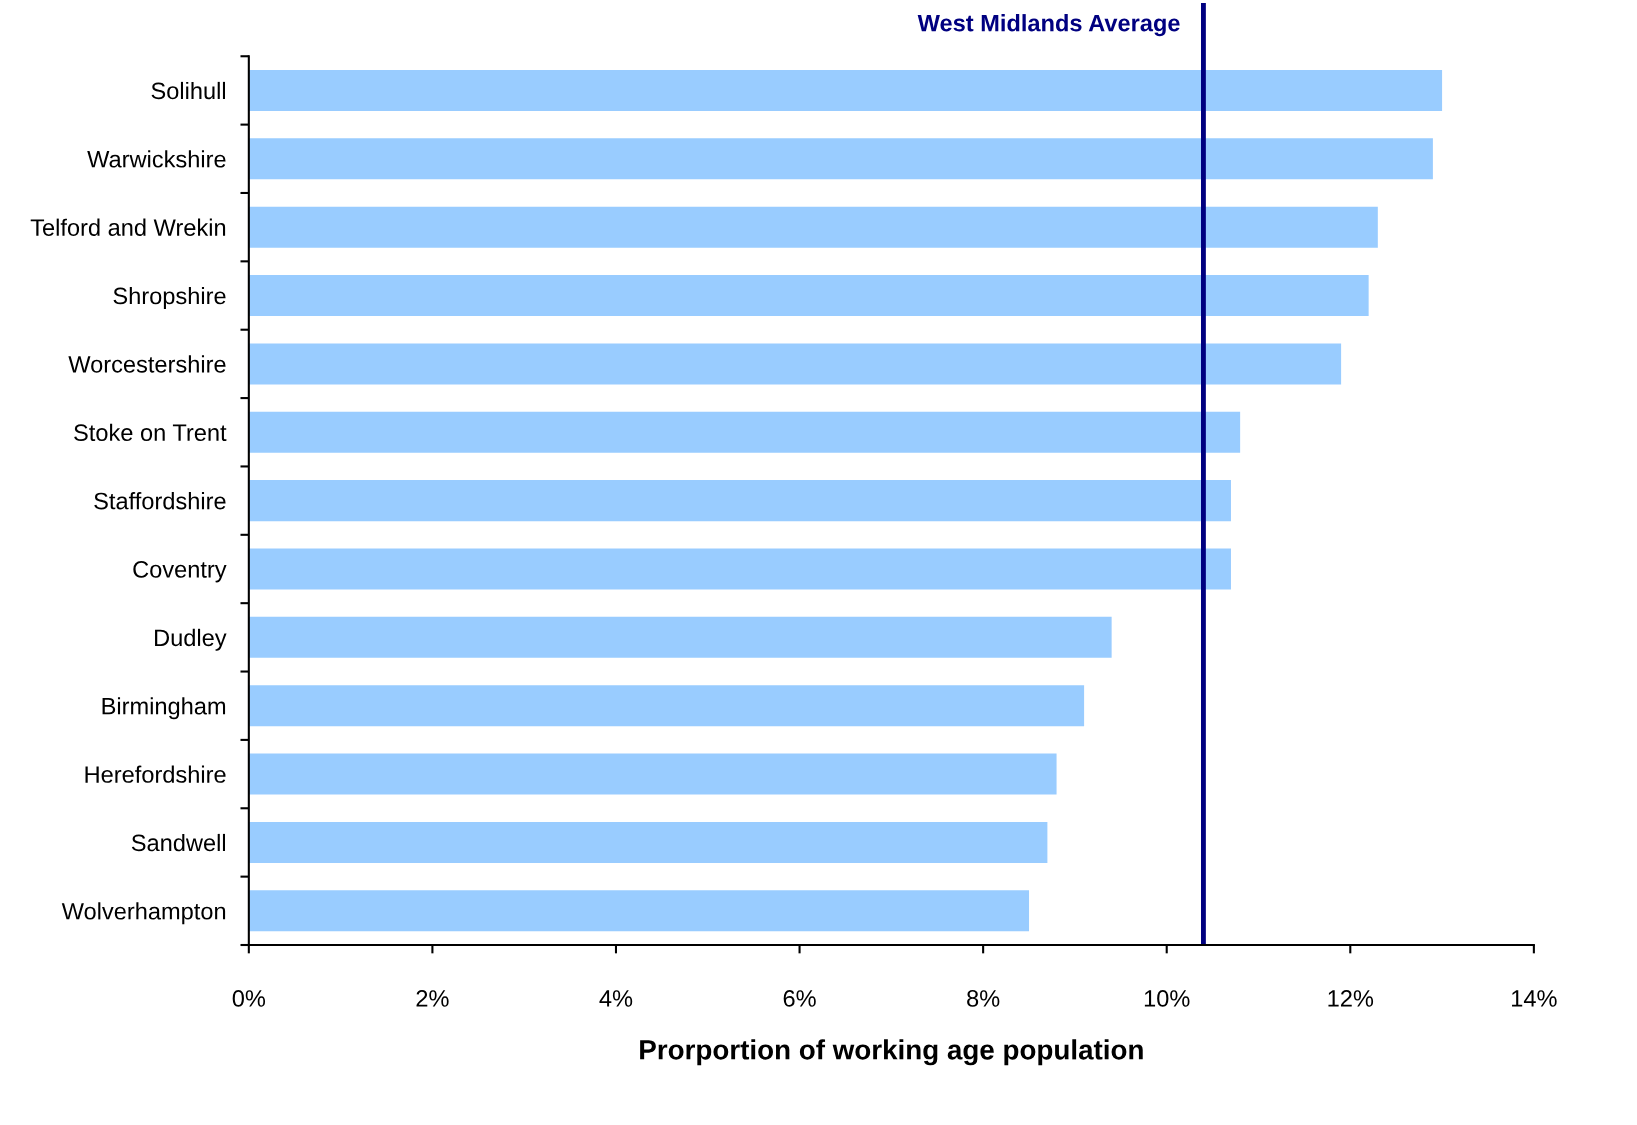 Image resolution: width=1637 pixels, height=1125 pixels. I want to click on x-tick-label: 6%, so click(799, 998).